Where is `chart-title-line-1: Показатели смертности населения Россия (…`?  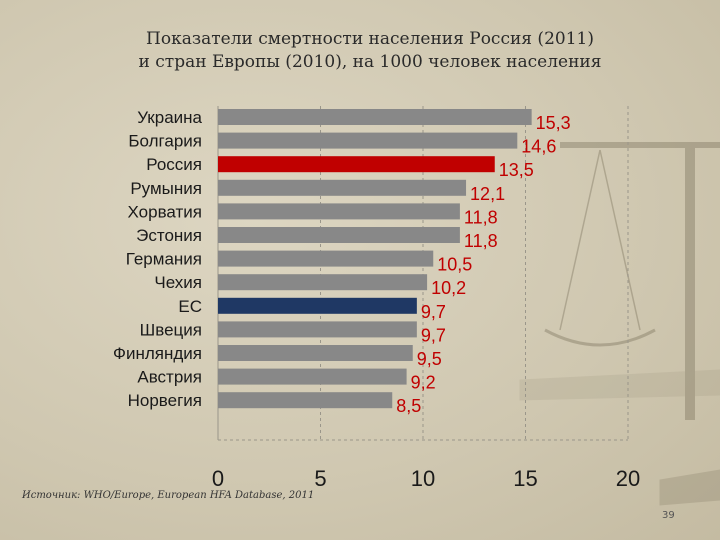 chart-title-line-1: Показатели смертности населения Россия (… is located at coordinates (370, 39).